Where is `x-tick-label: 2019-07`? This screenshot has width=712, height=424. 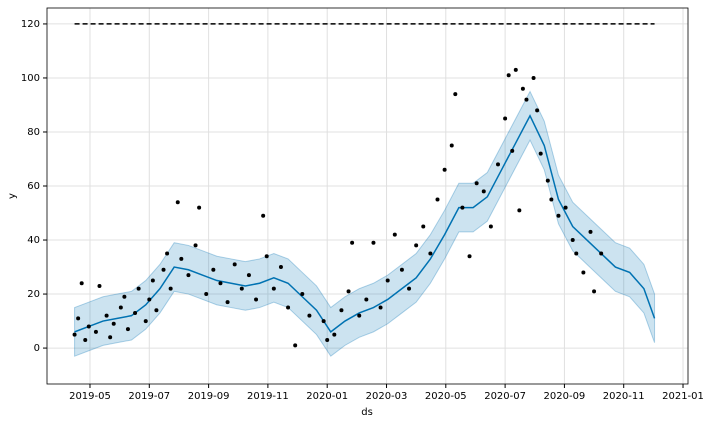
x-tick-label: 2019-07 is located at coordinates (149, 396).